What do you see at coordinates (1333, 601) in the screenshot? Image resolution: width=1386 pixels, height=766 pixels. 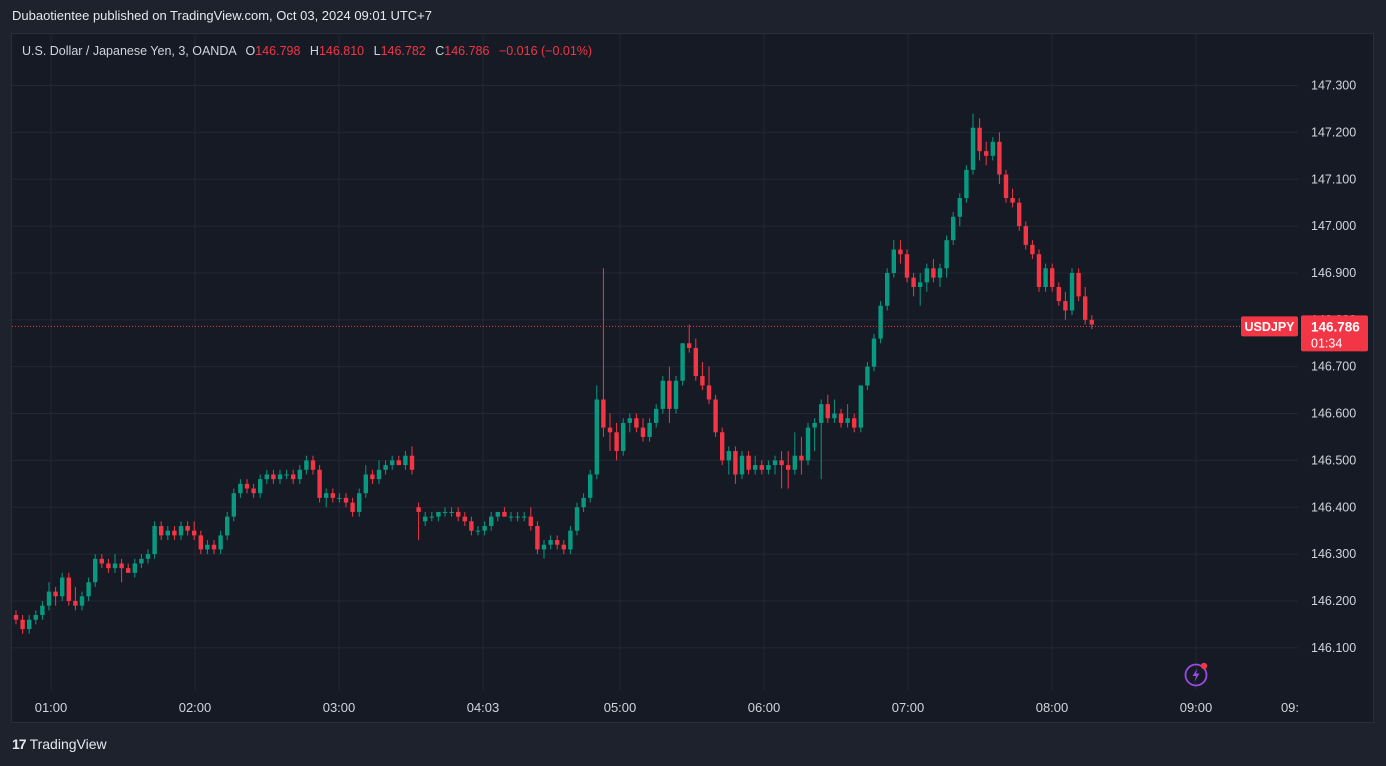 I see `y-tick-label: 146.200` at bounding box center [1333, 601].